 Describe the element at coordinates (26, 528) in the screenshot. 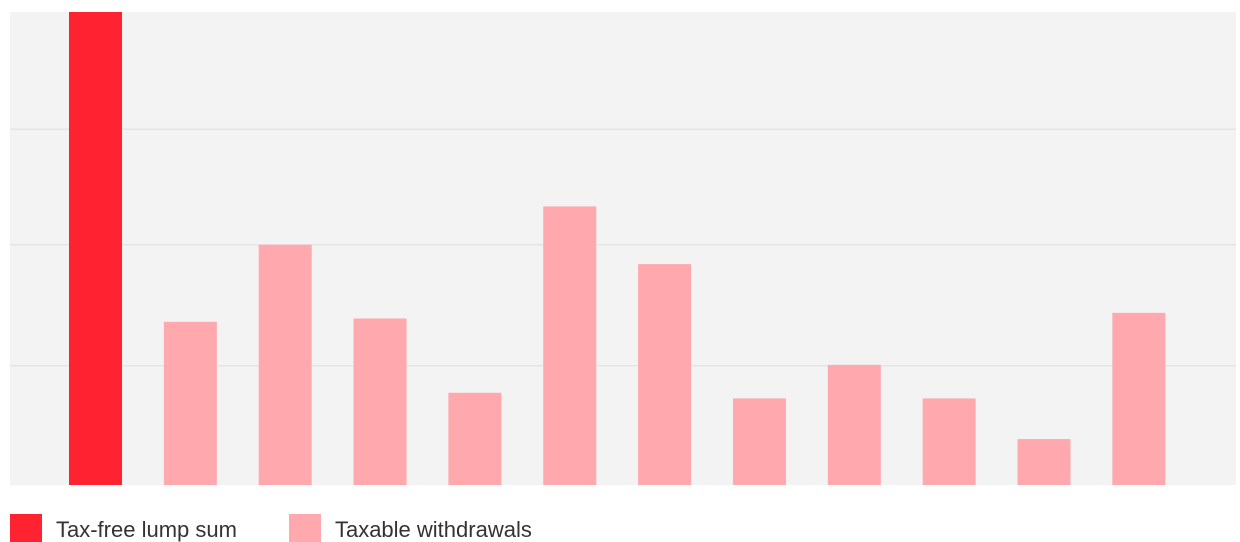

I see `legend-swatch-tax-free` at that location.